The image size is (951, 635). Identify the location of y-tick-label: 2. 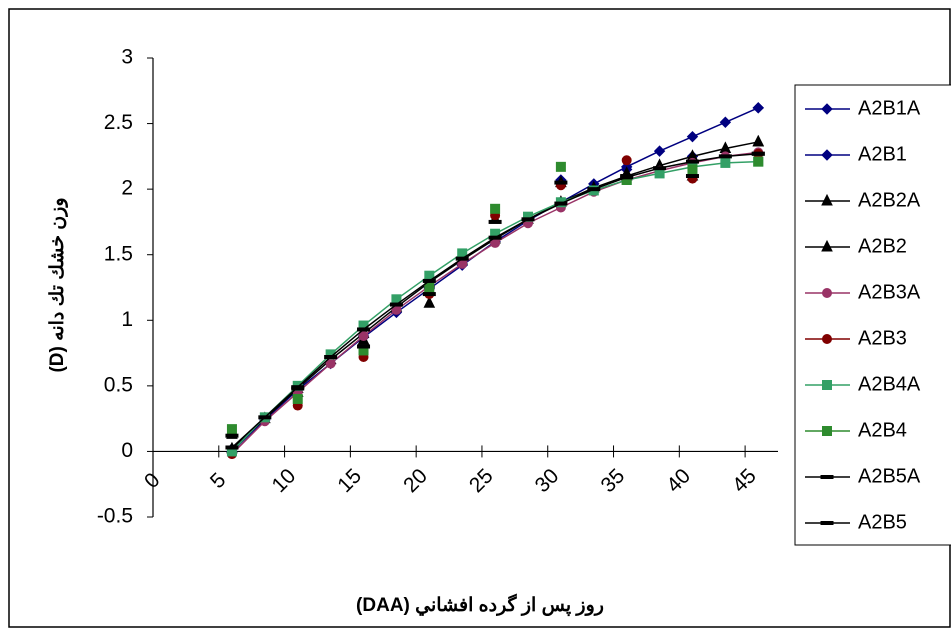
(127, 188).